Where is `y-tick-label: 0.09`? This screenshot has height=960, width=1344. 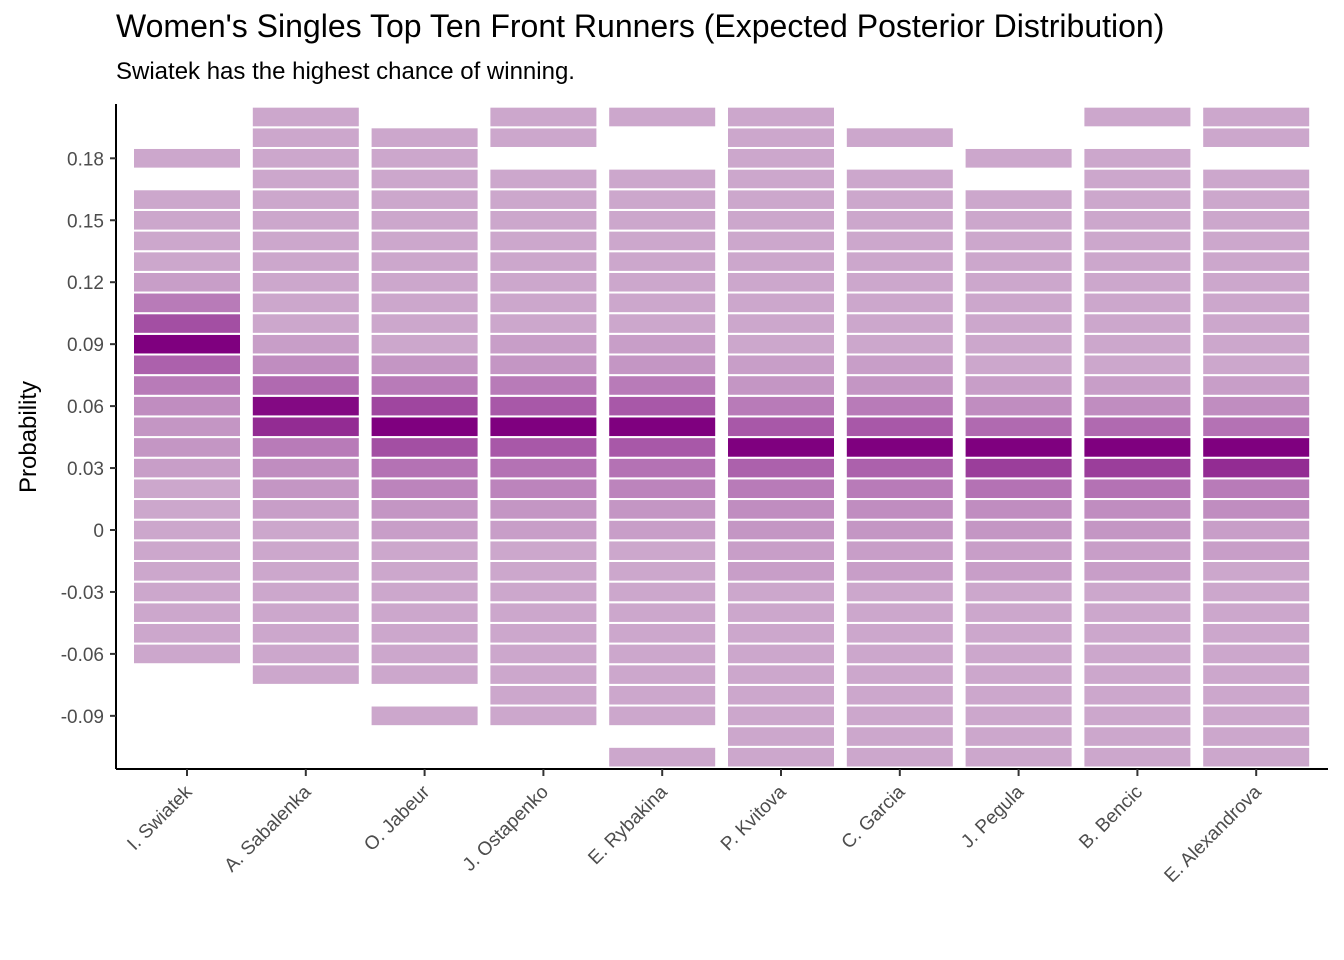 y-tick-label: 0.09 is located at coordinates (85, 345).